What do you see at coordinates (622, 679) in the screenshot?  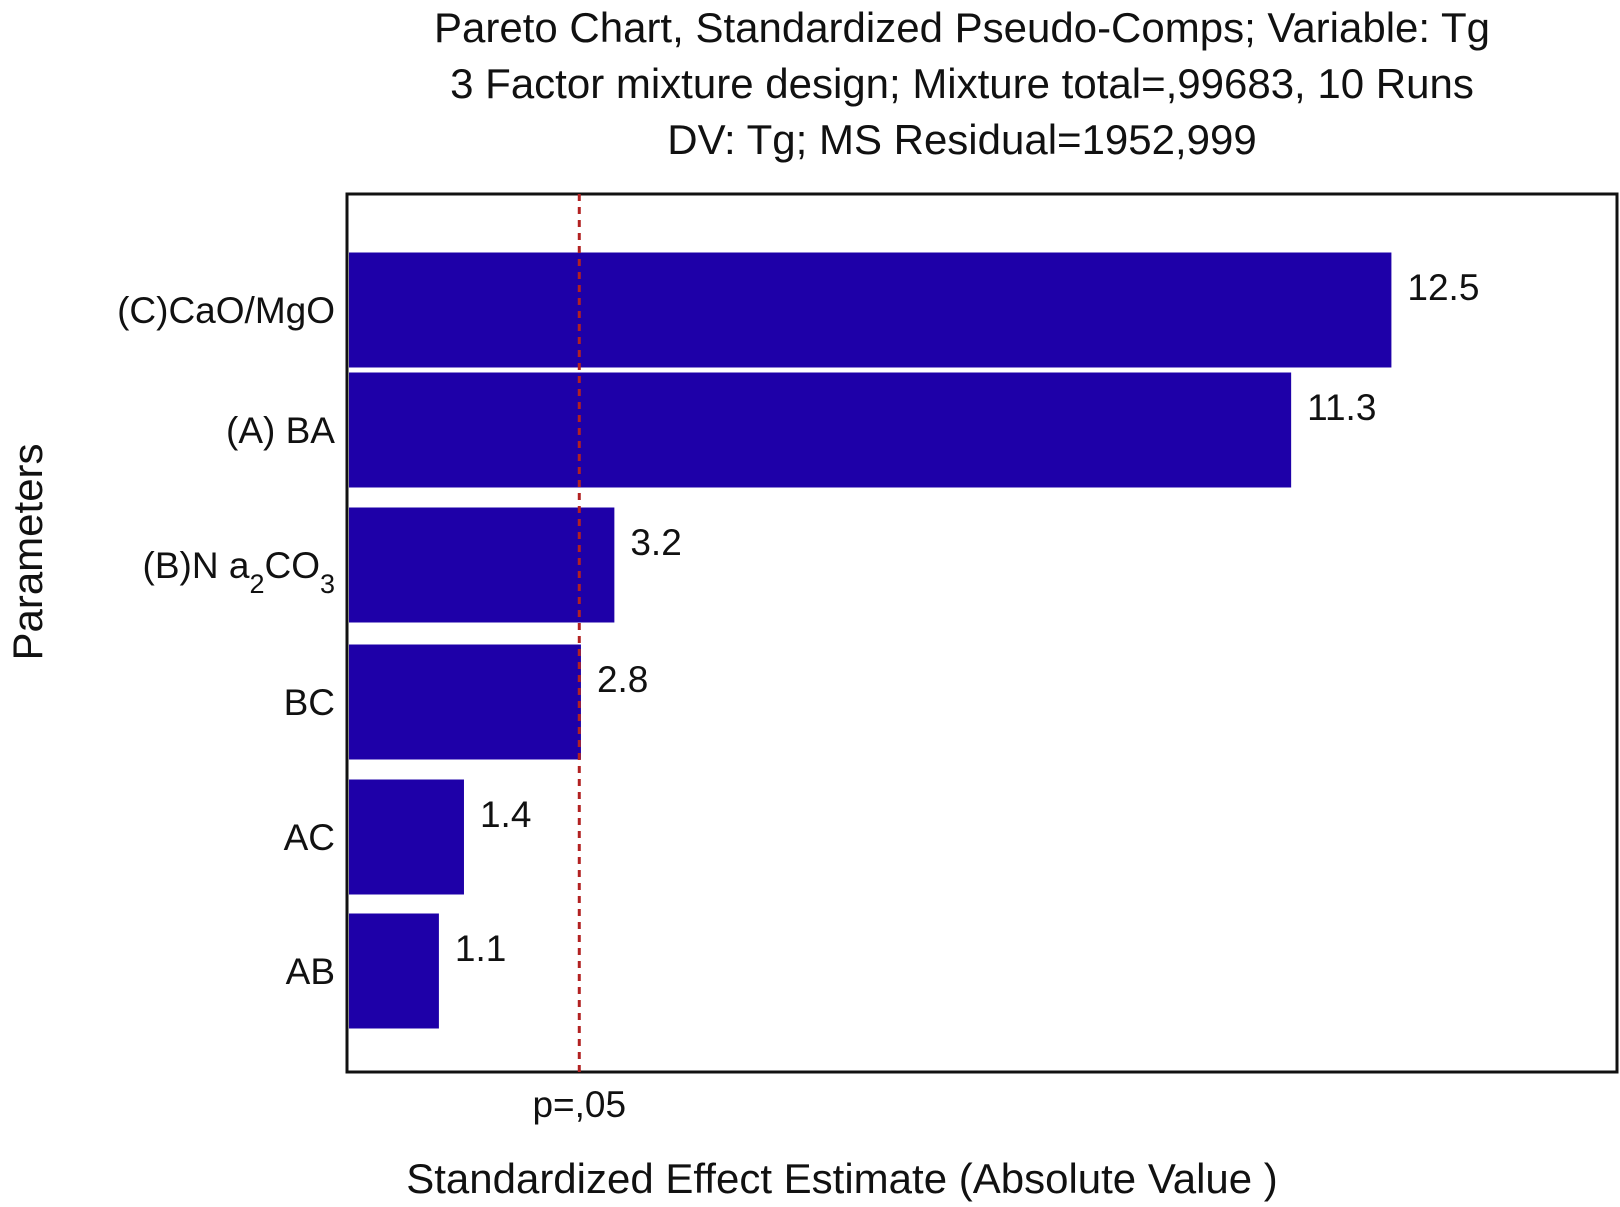 I see `value-label-4: 2.8` at bounding box center [622, 679].